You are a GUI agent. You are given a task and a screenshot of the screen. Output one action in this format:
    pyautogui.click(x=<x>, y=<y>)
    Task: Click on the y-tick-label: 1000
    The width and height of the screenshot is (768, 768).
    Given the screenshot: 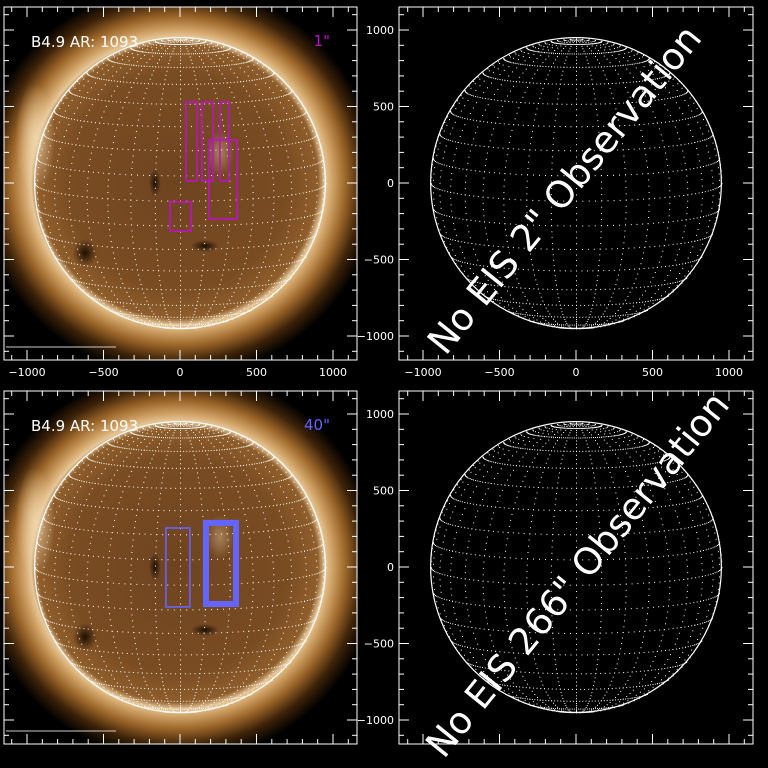 What is the action you would take?
    pyautogui.click(x=380, y=30)
    